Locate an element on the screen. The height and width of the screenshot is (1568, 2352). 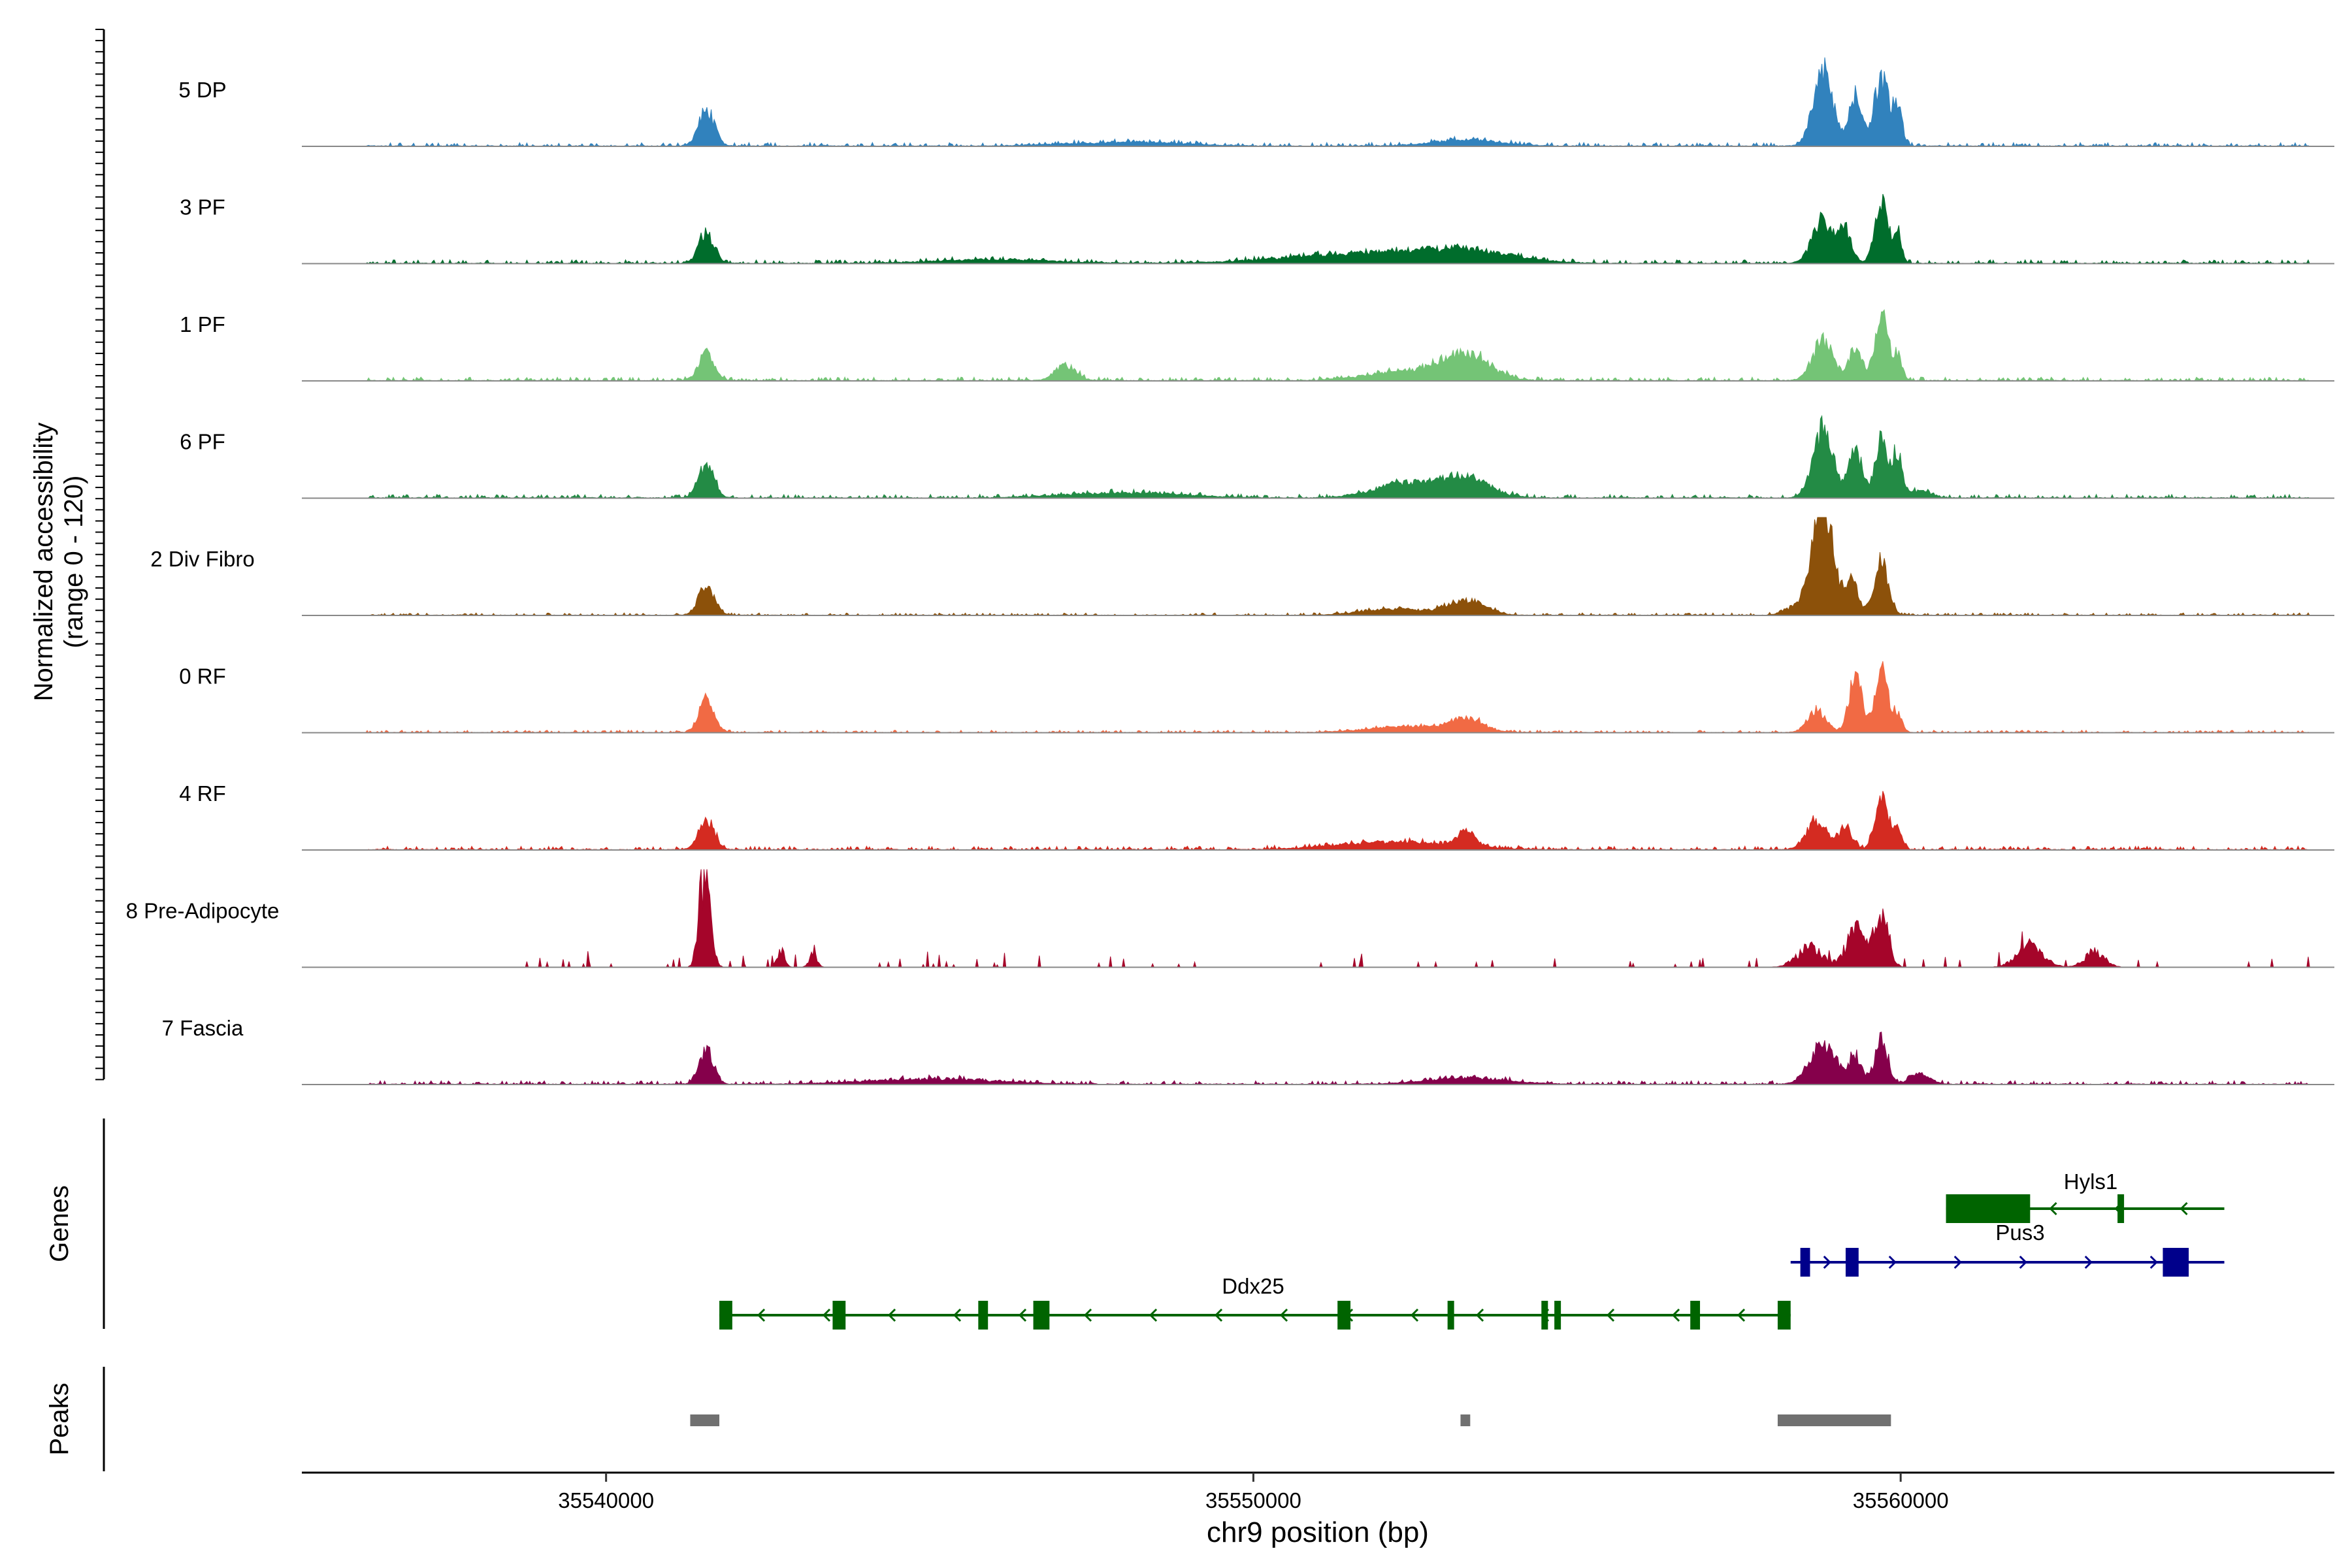
x-tick-label: 35560000 is located at coordinates (1901, 1500).